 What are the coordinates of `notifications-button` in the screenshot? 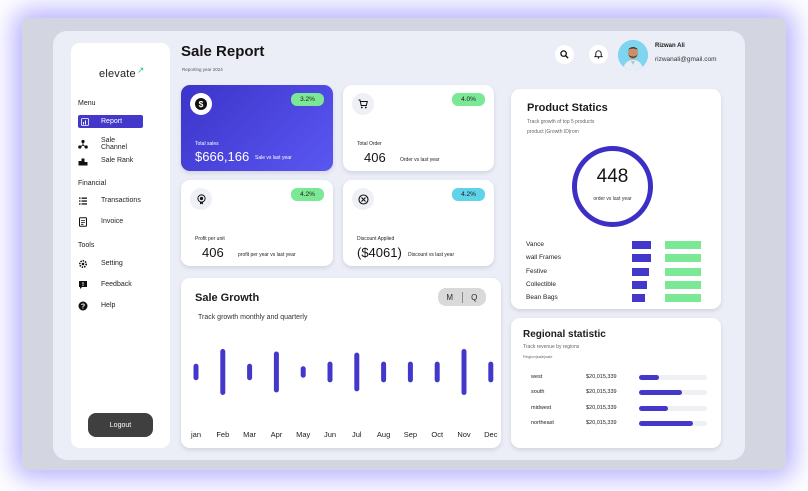 It's located at (598, 54).